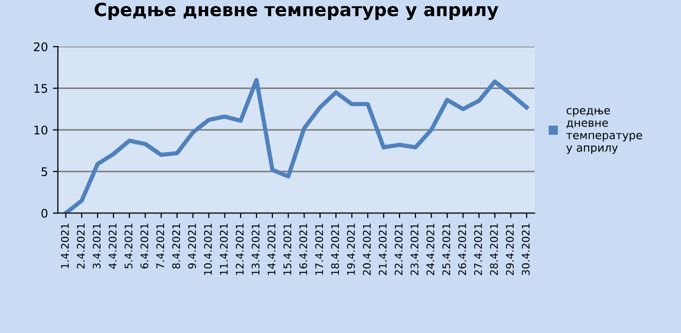 The image size is (681, 333). I want to click on chart-title: Средње дневне температуре у априлу, so click(296, 11).